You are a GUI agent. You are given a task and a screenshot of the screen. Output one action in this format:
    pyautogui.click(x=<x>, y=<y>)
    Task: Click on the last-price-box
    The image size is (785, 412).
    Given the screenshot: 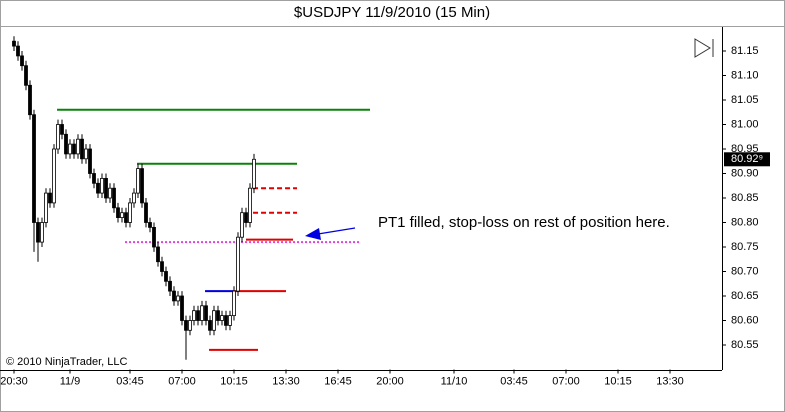 What is the action you would take?
    pyautogui.click(x=747, y=159)
    